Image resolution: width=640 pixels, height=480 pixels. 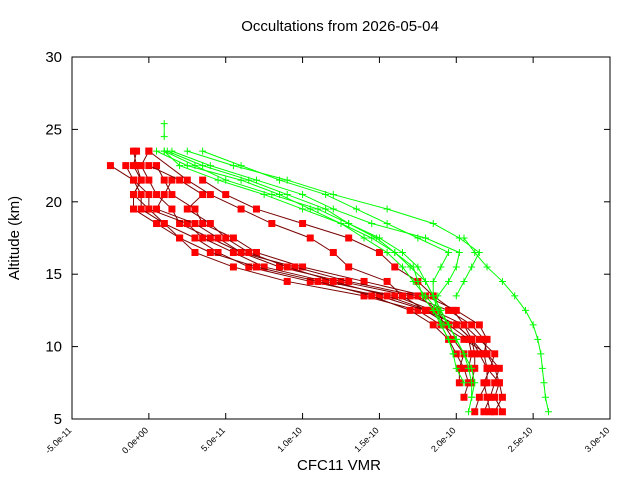 What do you see at coordinates (339, 465) in the screenshot?
I see `x-axis-label: CFC11 VMR` at bounding box center [339, 465].